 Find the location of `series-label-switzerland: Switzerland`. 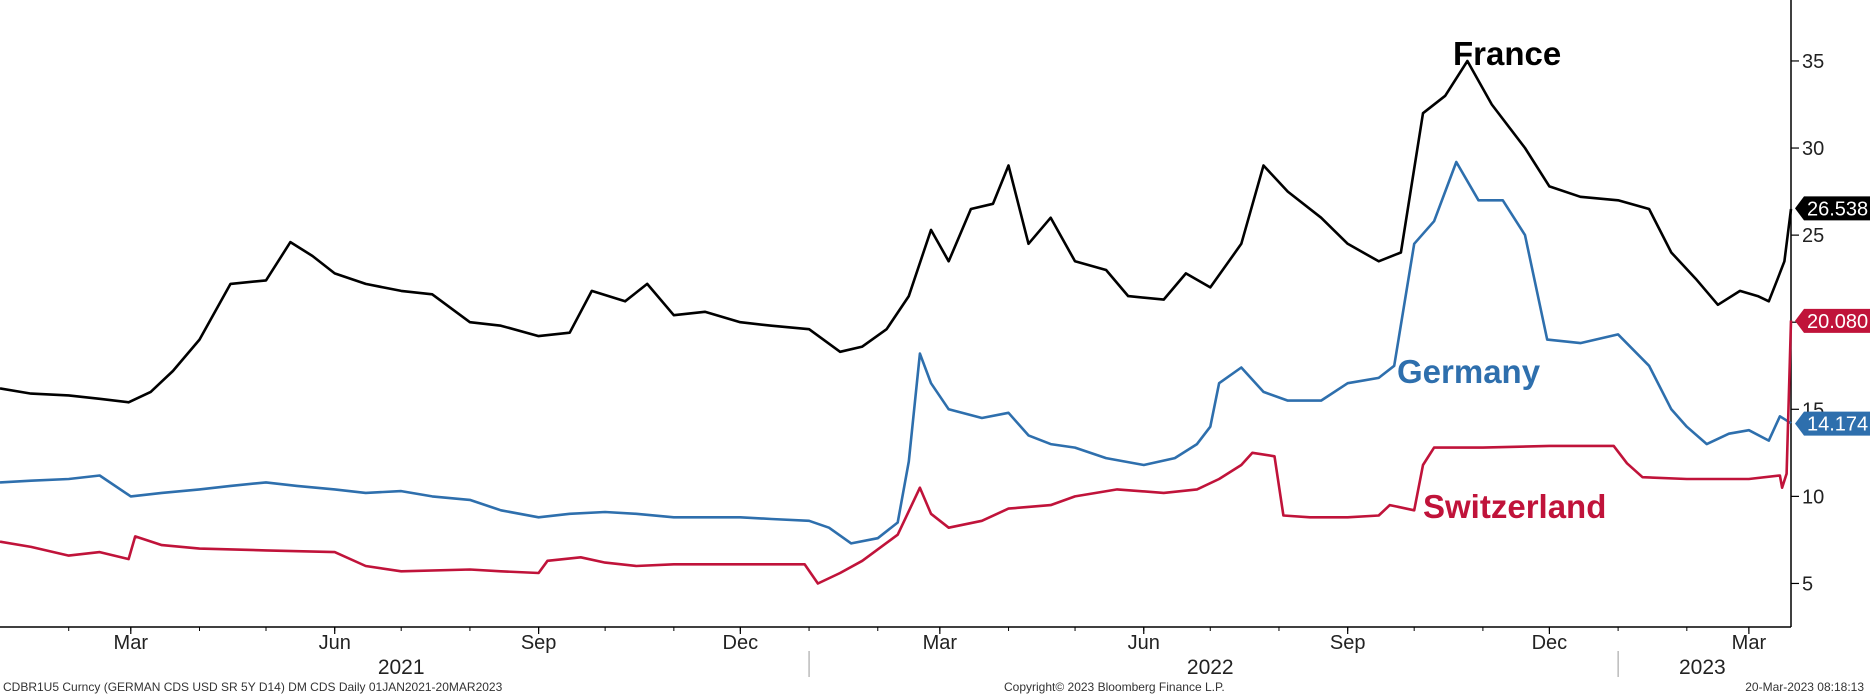

series-label-switzerland: Switzerland is located at coordinates (1514, 506).